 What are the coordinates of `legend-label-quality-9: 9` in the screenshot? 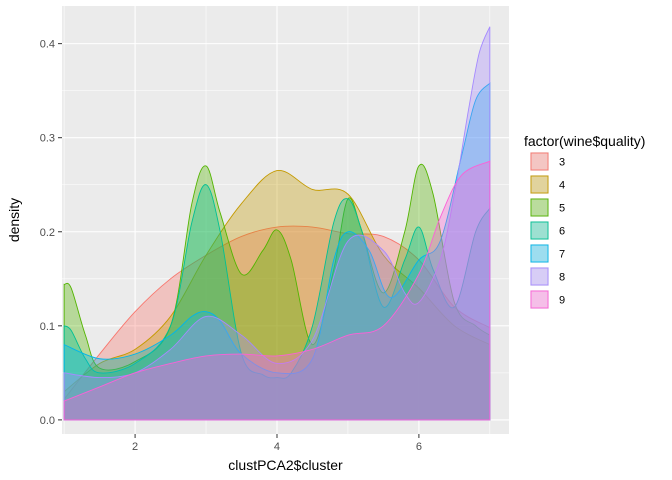 It's located at (562, 301).